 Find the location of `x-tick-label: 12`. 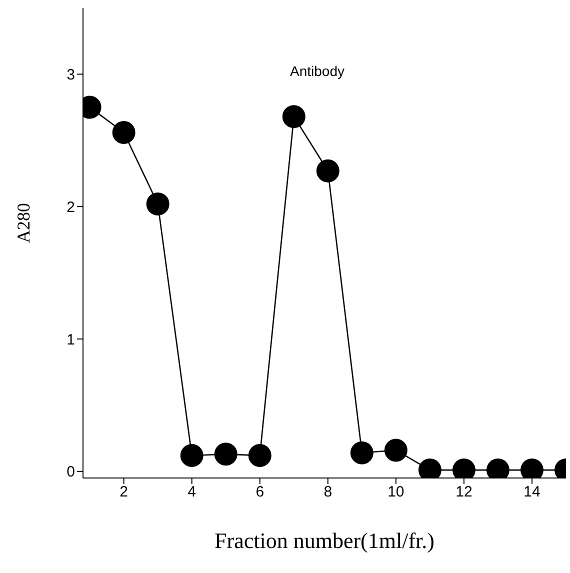

x-tick-label: 12 is located at coordinates (464, 492).